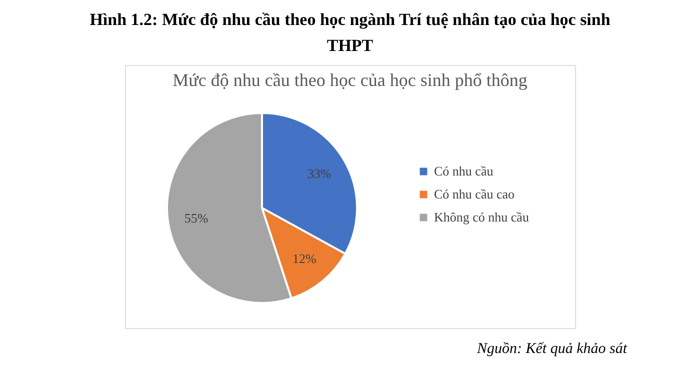 This screenshot has width=700, height=372. I want to click on data-label: 12%, so click(304, 258).